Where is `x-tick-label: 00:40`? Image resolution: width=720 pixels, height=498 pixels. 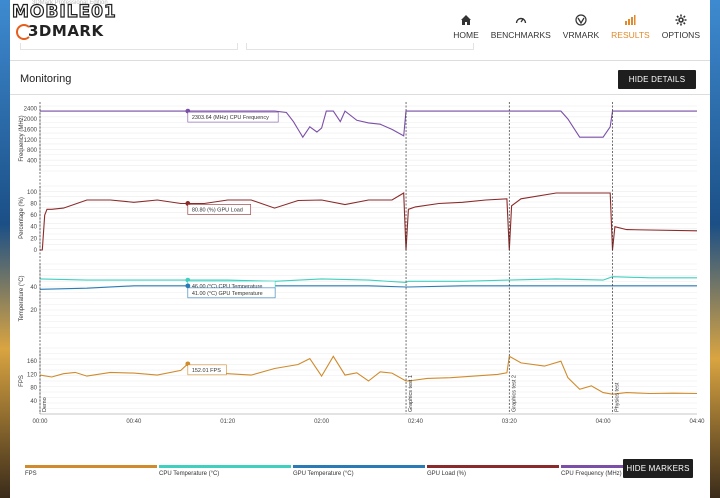 x-tick-label: 00:40 is located at coordinates (134, 422).